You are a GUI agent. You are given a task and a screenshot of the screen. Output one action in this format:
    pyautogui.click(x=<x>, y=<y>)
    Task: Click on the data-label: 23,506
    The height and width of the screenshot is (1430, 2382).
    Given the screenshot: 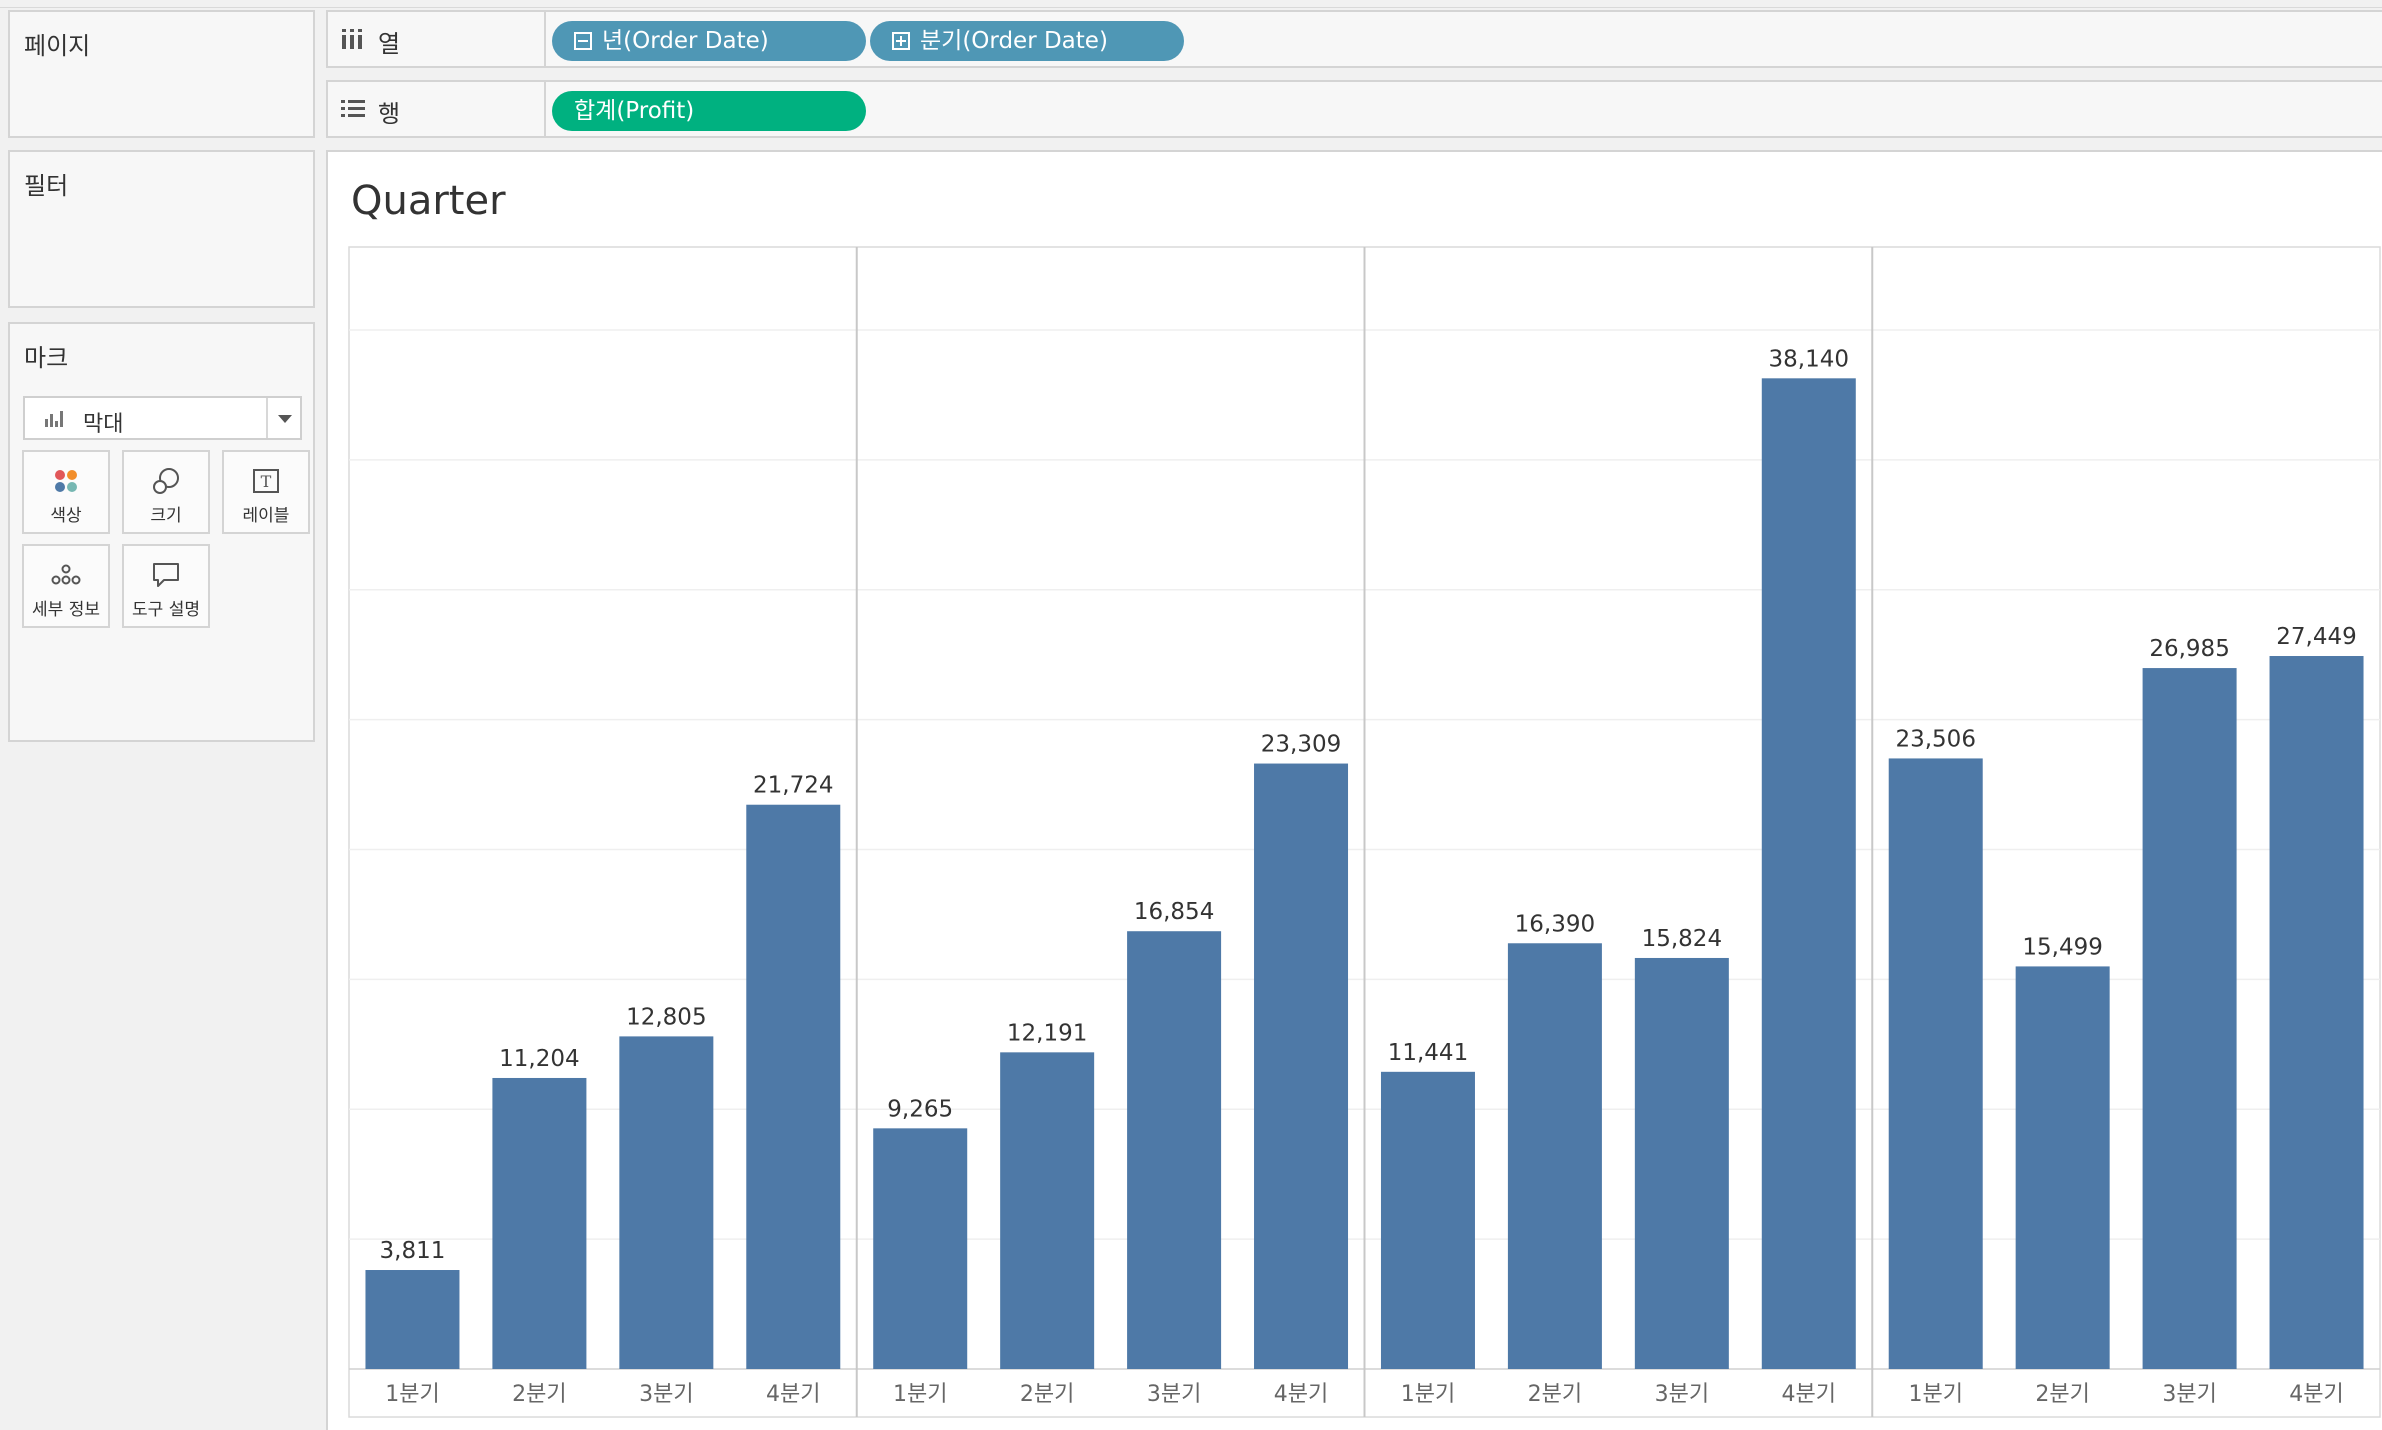 What is the action you would take?
    pyautogui.click(x=1935, y=739)
    